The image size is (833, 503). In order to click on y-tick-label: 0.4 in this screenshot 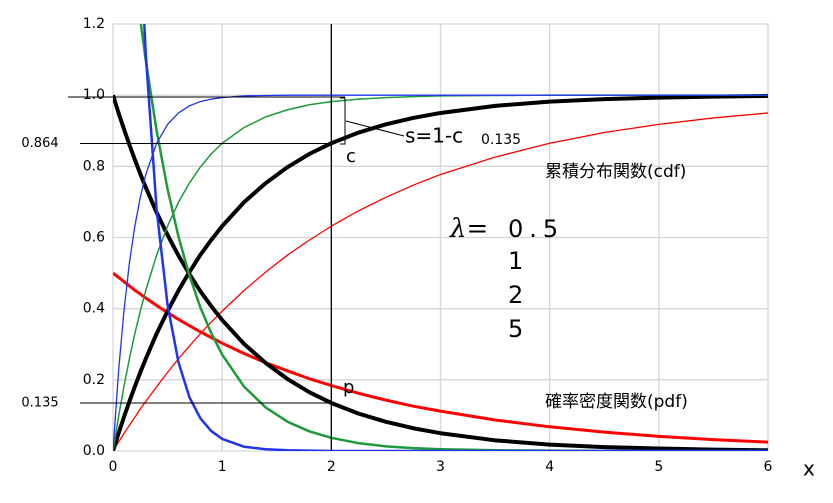, I will do `click(94, 309)`.